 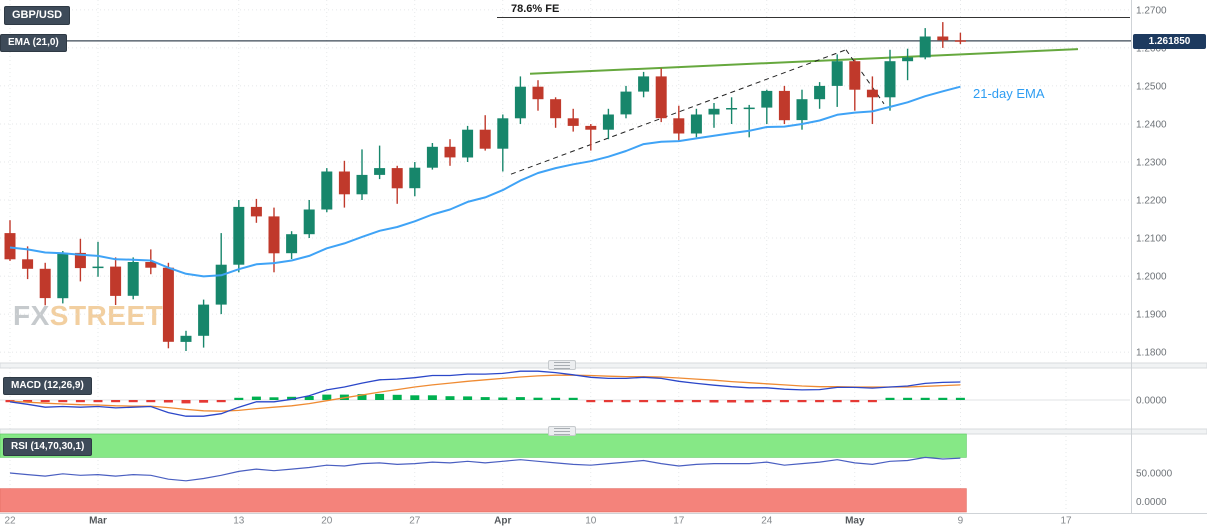 I want to click on rsi-panel-resize-handle, so click(x=562, y=431).